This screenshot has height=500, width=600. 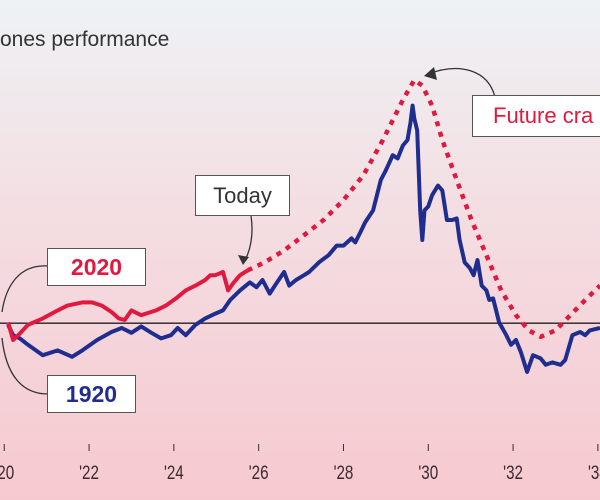 What do you see at coordinates (96, 267) in the screenshot?
I see `label-2020: 2020` at bounding box center [96, 267].